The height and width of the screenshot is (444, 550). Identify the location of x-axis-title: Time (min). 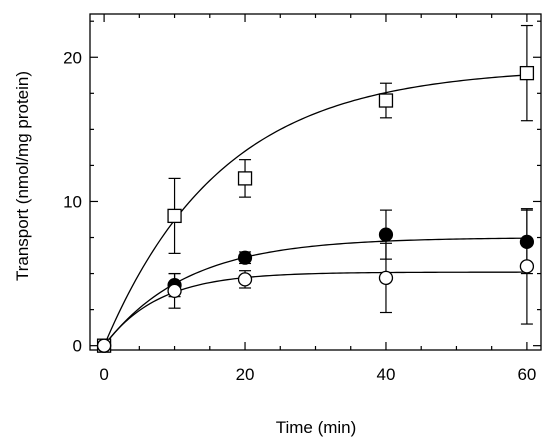
(316, 427).